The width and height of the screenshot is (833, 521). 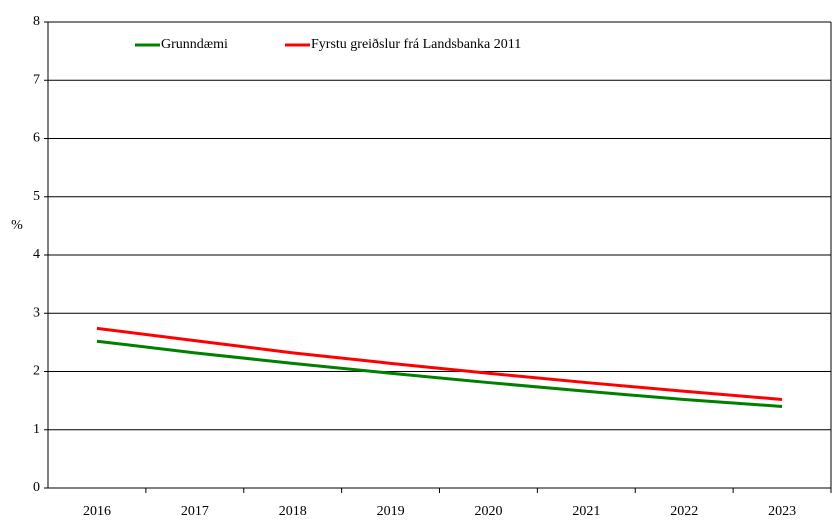 I want to click on x-tick-label: 2022, so click(x=684, y=510).